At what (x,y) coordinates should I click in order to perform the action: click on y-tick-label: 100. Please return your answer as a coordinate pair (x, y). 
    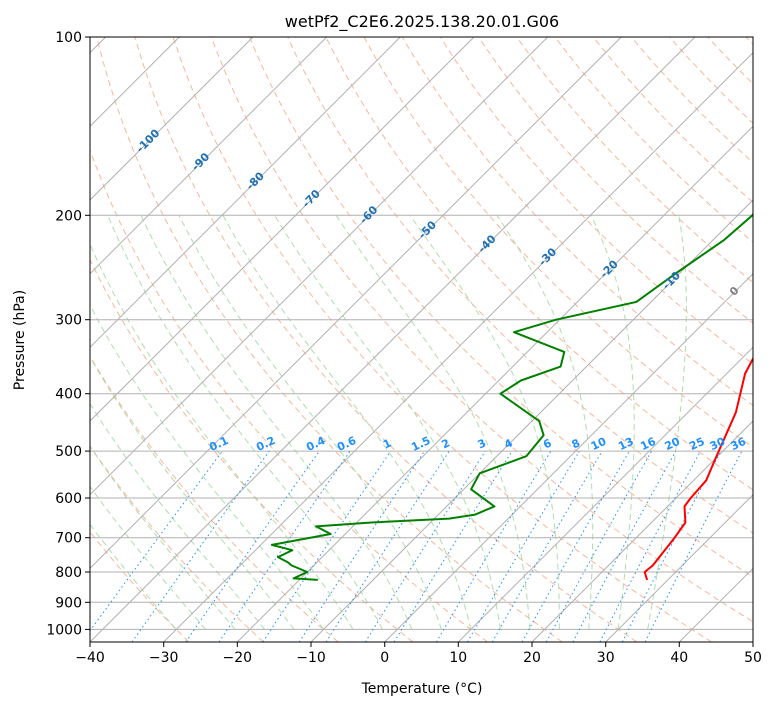
    Looking at the image, I should click on (68, 38).